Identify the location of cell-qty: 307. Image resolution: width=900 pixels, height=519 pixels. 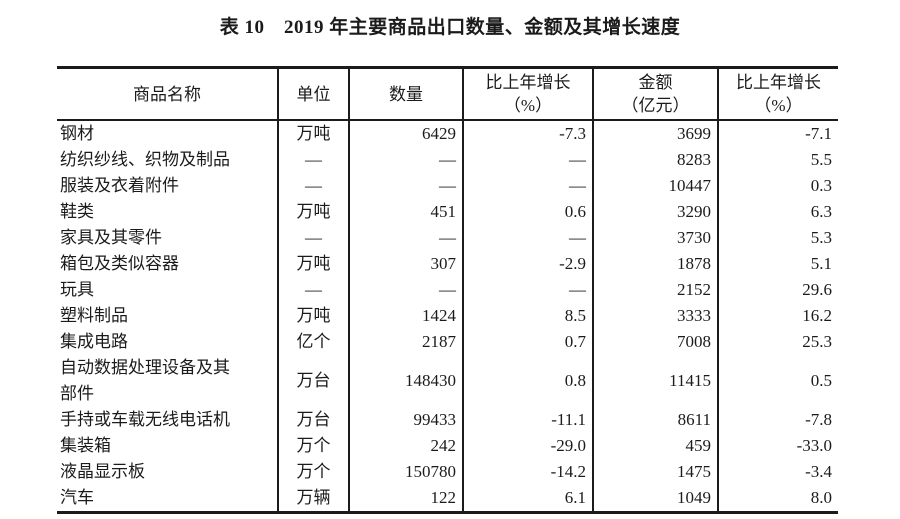
(406, 264).